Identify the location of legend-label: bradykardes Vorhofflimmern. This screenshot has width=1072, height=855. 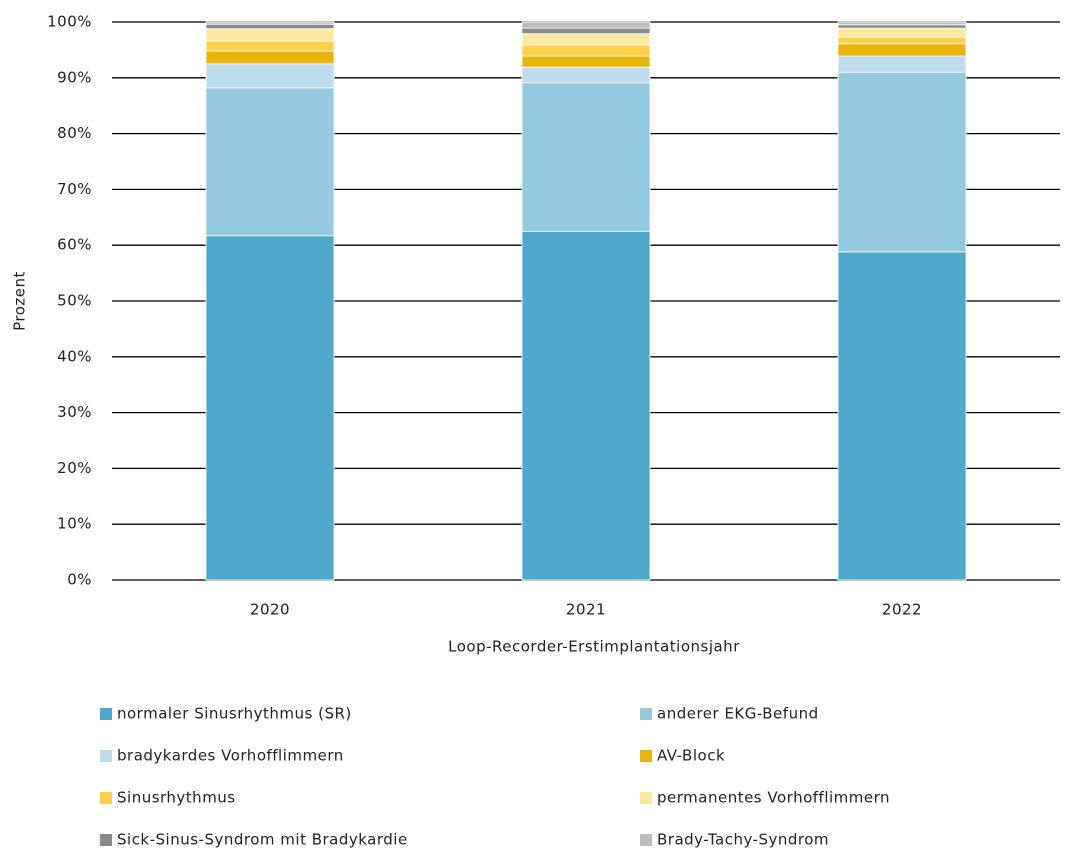
(230, 756).